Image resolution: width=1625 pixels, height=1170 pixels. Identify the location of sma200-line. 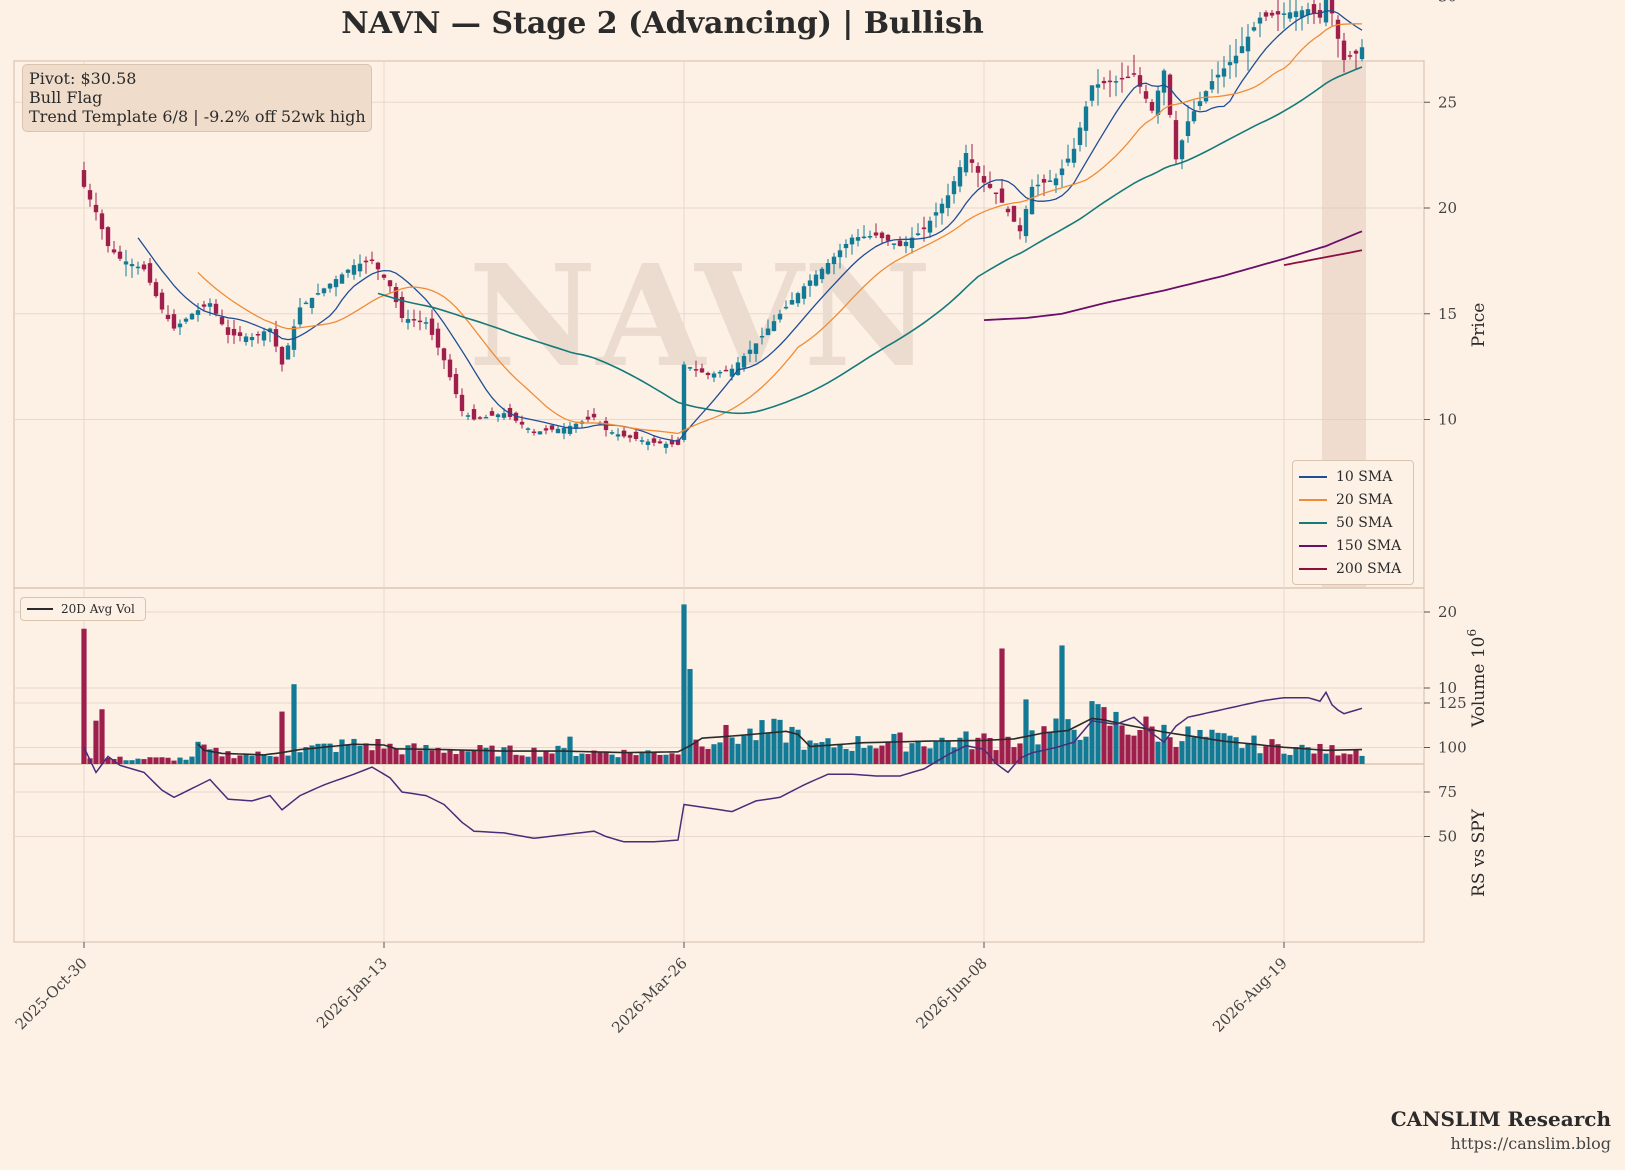
(1323, 257).